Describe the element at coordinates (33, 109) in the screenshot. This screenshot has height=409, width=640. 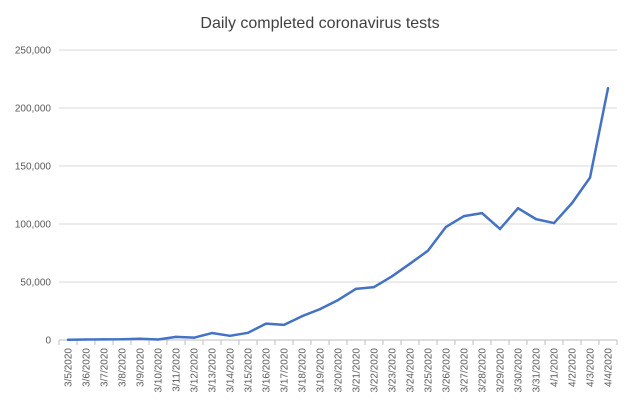
I see `y-tick-label: 200,000` at that location.